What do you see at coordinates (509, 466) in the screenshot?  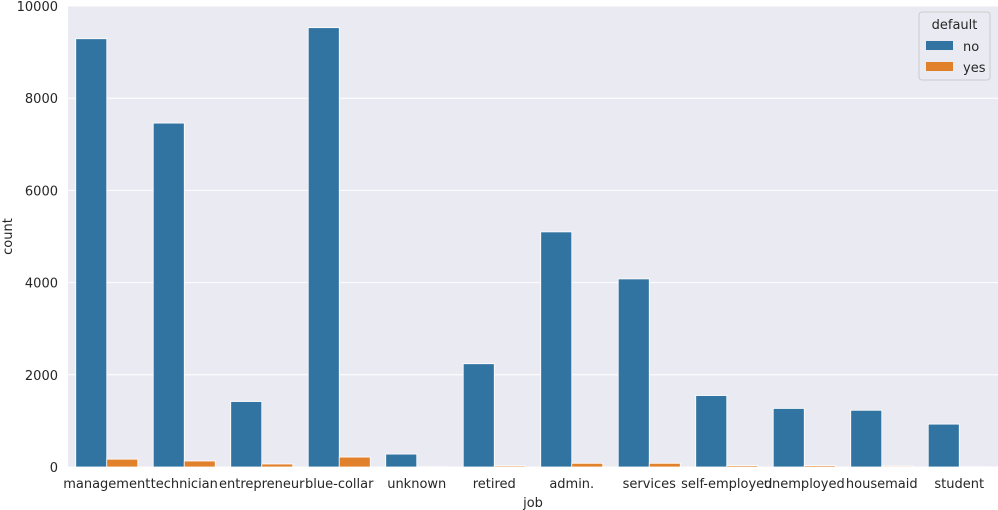 I see `bar-yes-retired` at bounding box center [509, 466].